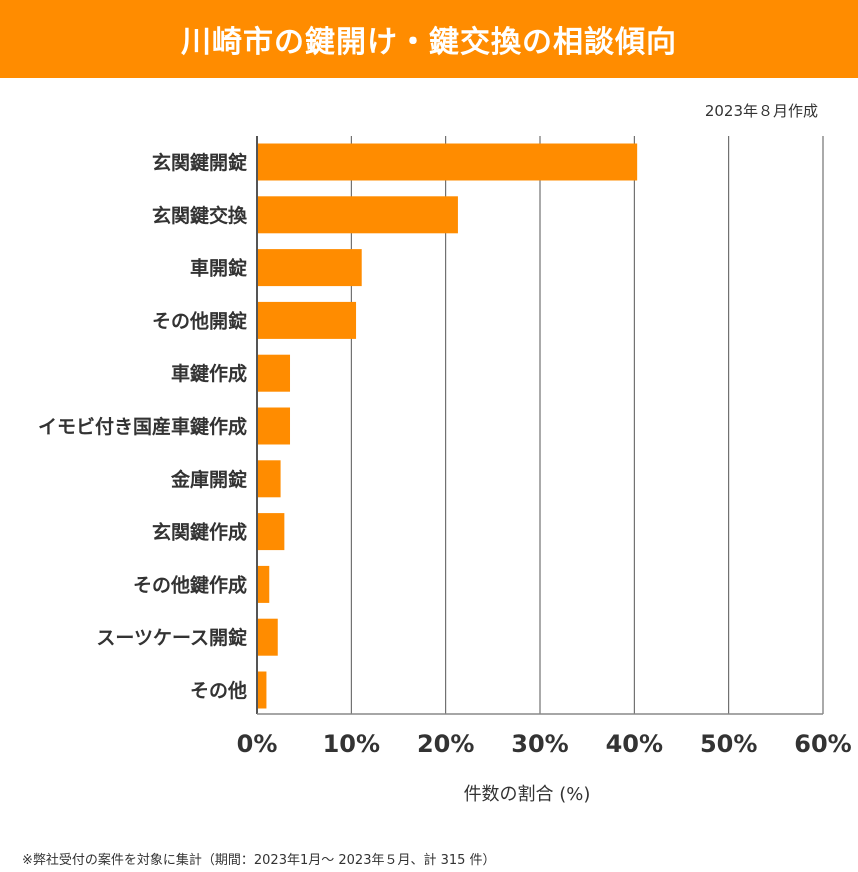 The width and height of the screenshot is (858, 872). Describe the element at coordinates (634, 744) in the screenshot. I see `x-tick-label: 40%` at that location.